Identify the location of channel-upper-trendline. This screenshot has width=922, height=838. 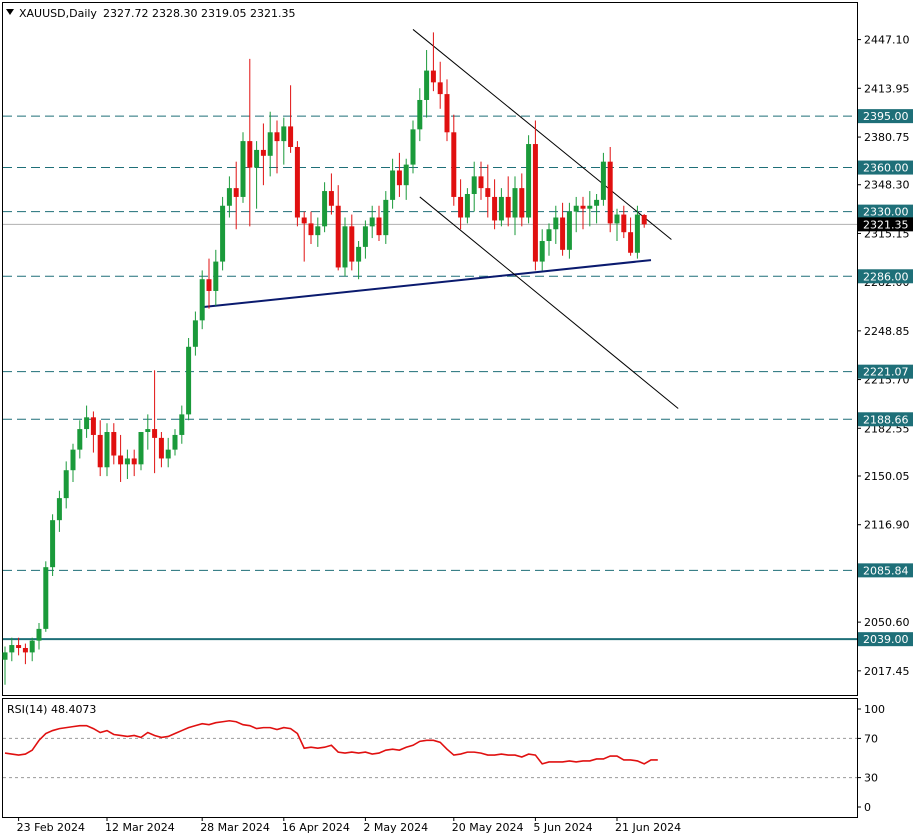
(542, 134).